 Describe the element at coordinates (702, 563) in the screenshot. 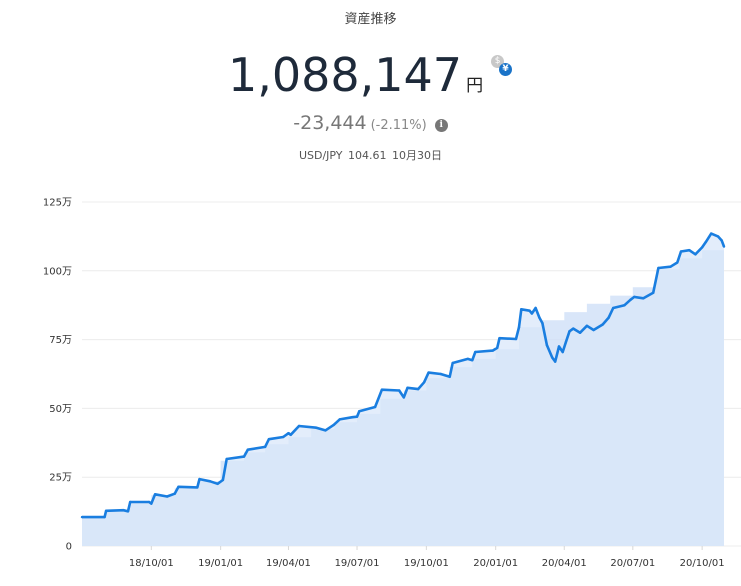

I see `x-tick-label: 20/10/01` at that location.